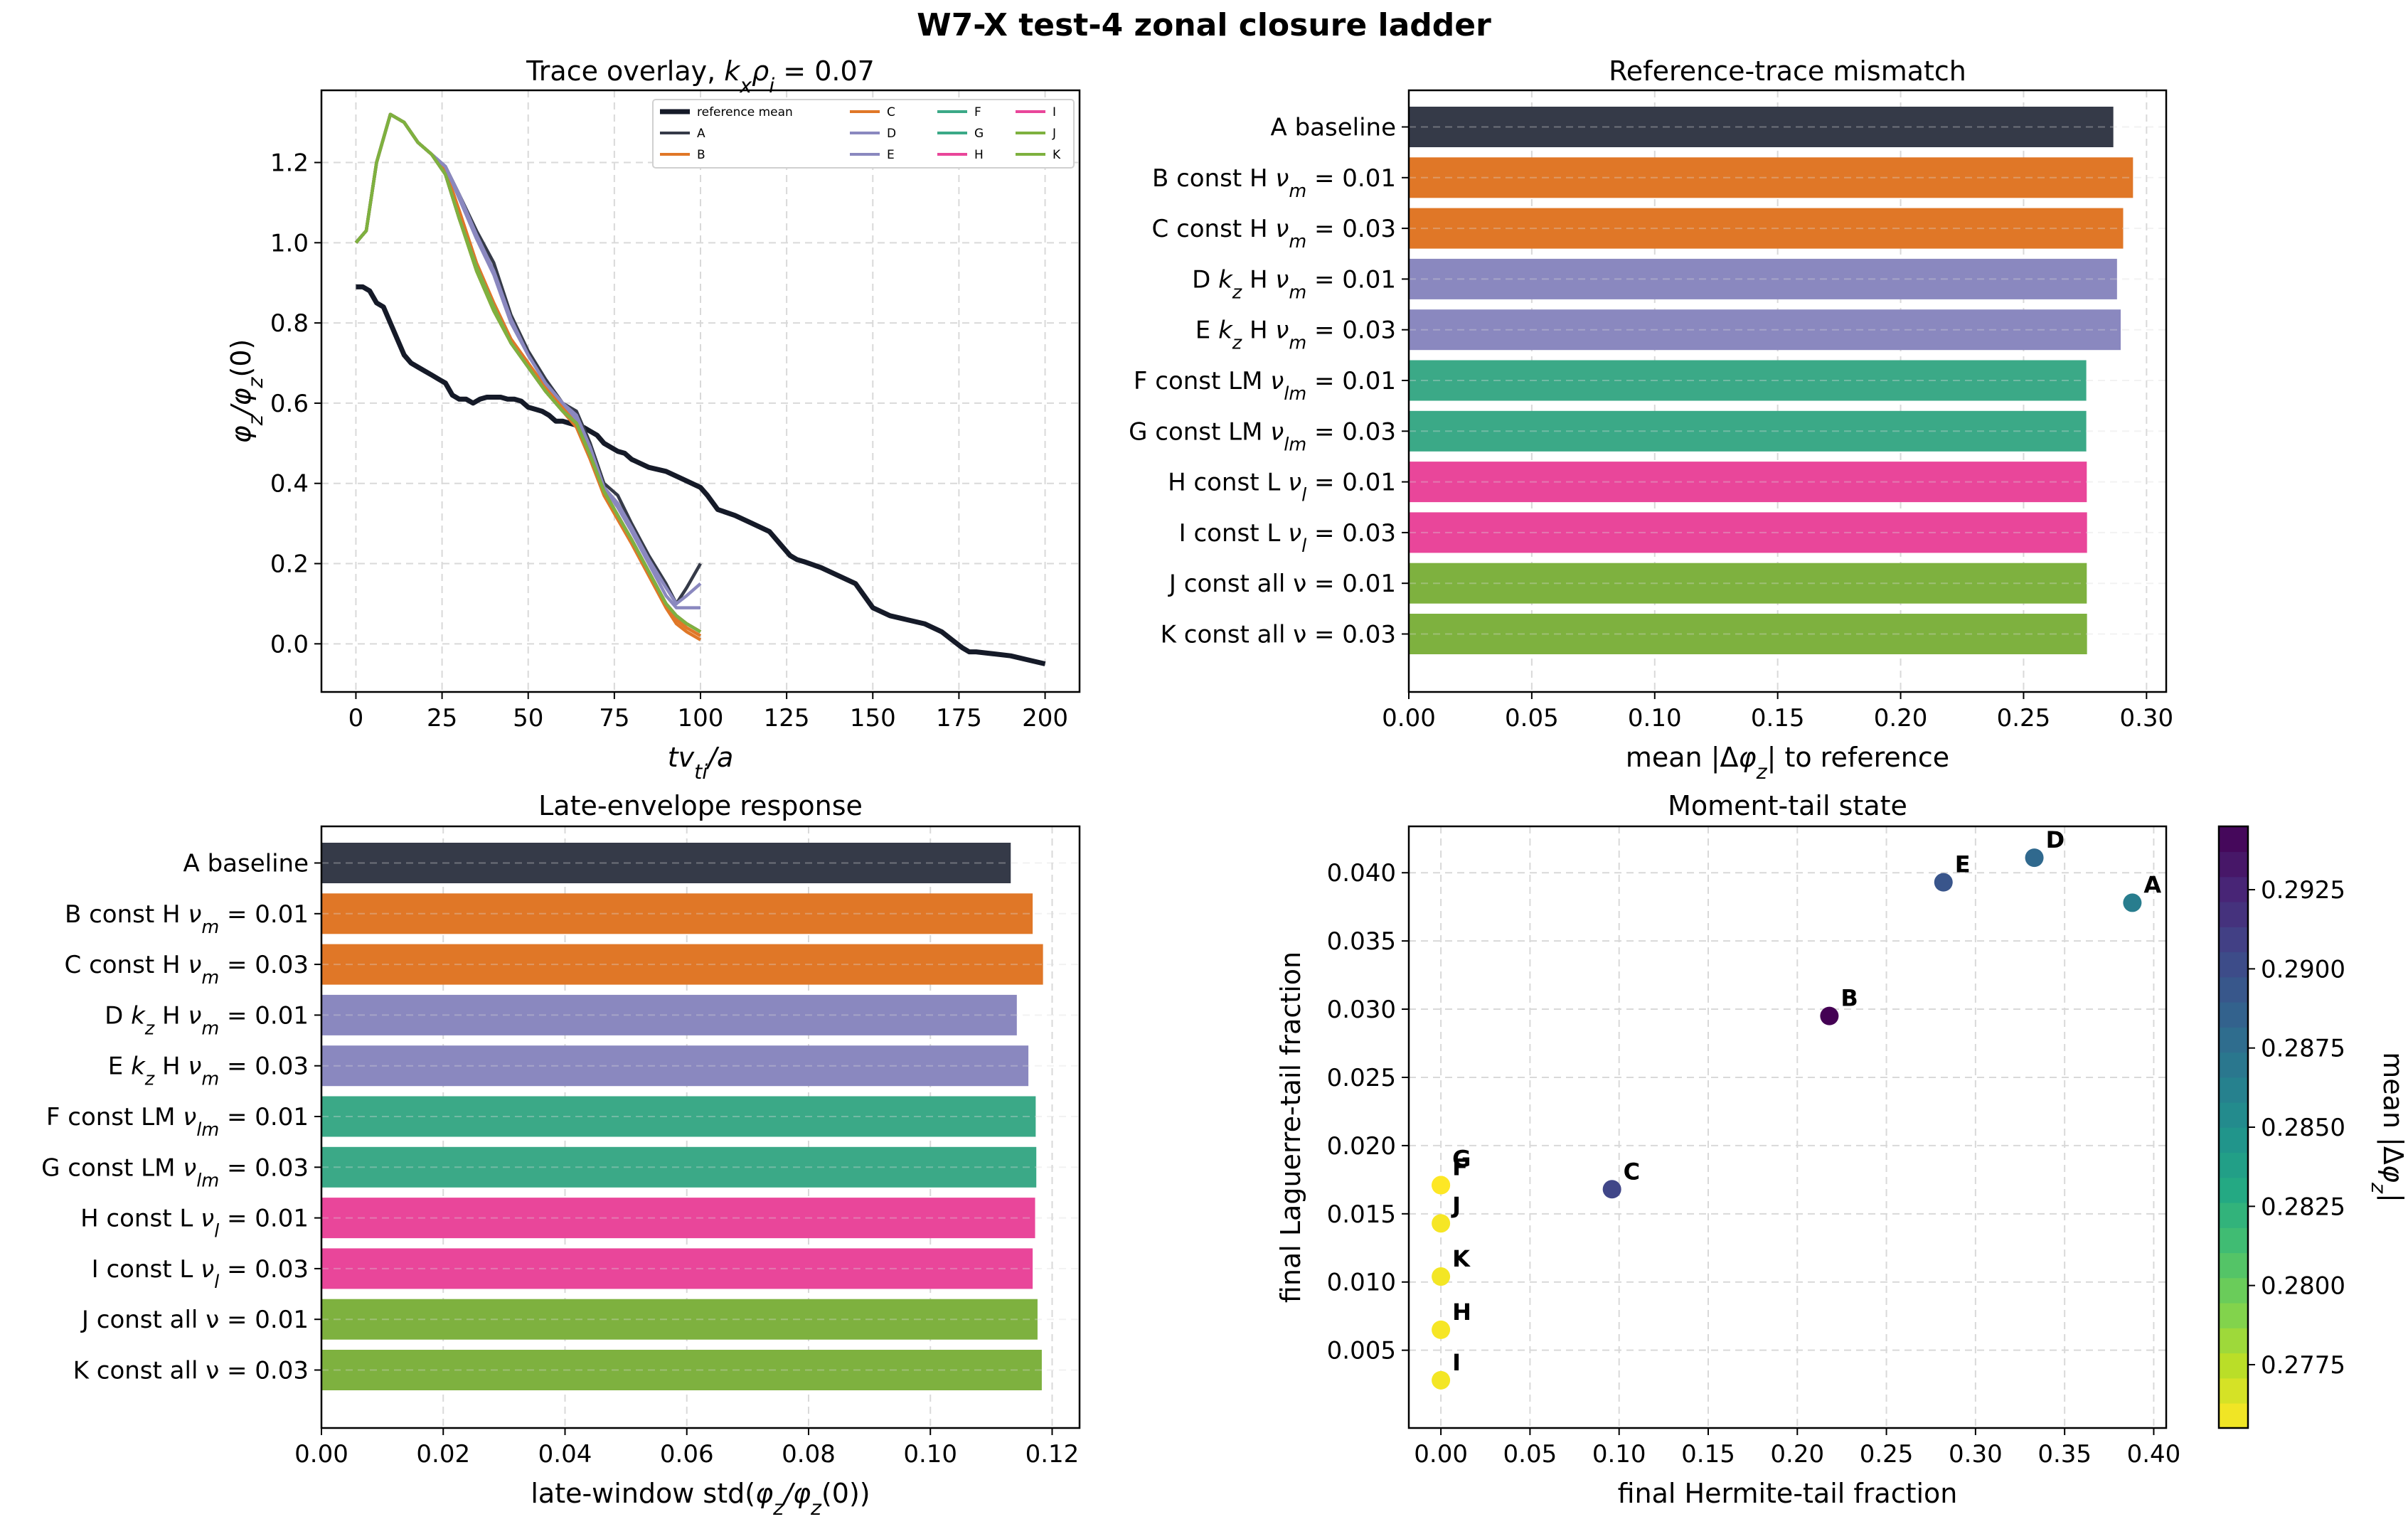 Image resolution: width=2408 pixels, height=1524 pixels. I want to click on colorbar-tick-label: 0.2875, so click(2303, 1049).